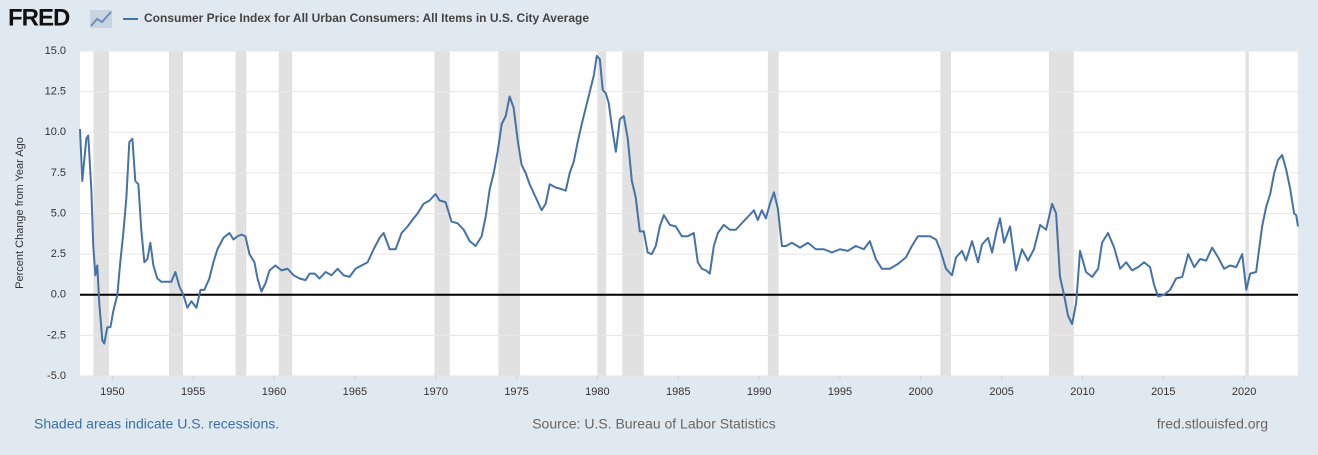 Image resolution: width=1318 pixels, height=455 pixels. What do you see at coordinates (1163, 392) in the screenshot?
I see `x-tick-label: 2015` at bounding box center [1163, 392].